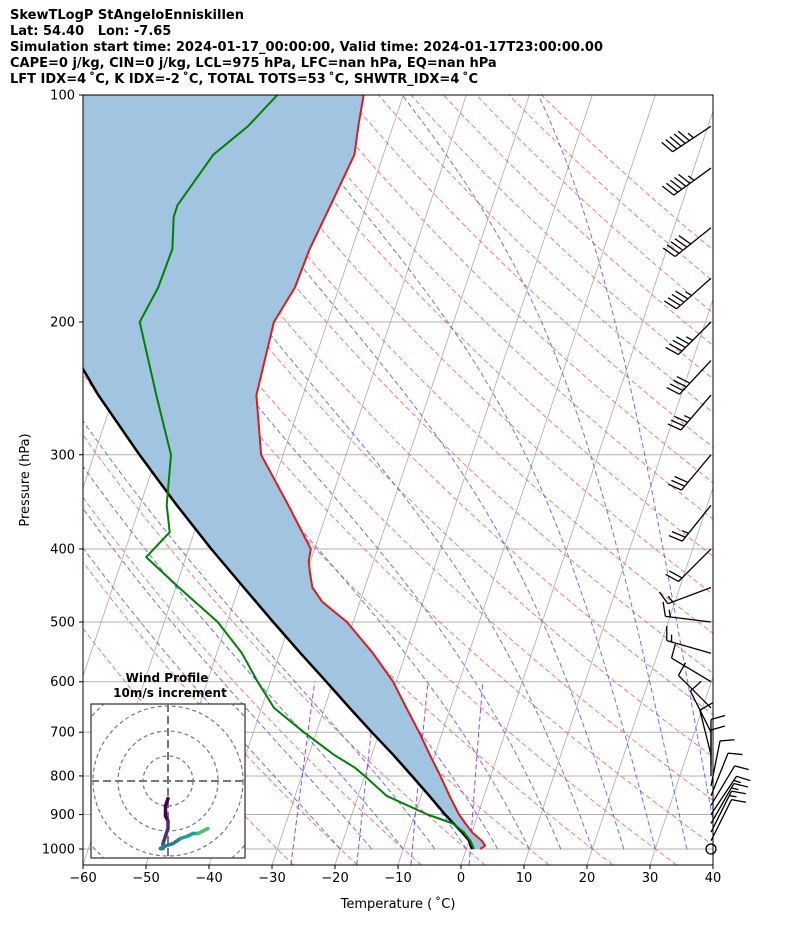 The width and height of the screenshot is (794, 937). Describe the element at coordinates (62, 322) in the screenshot. I see `y-tick-label: 200` at that location.